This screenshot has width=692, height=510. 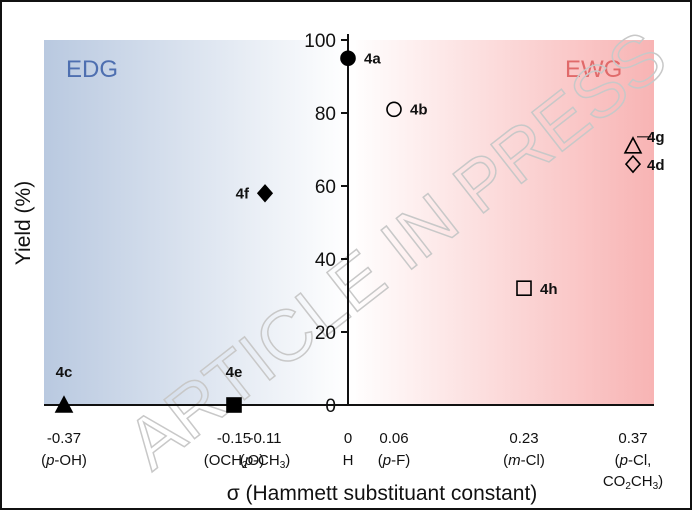 What do you see at coordinates (325, 333) in the screenshot?
I see `y-tick-label: 20` at bounding box center [325, 333].